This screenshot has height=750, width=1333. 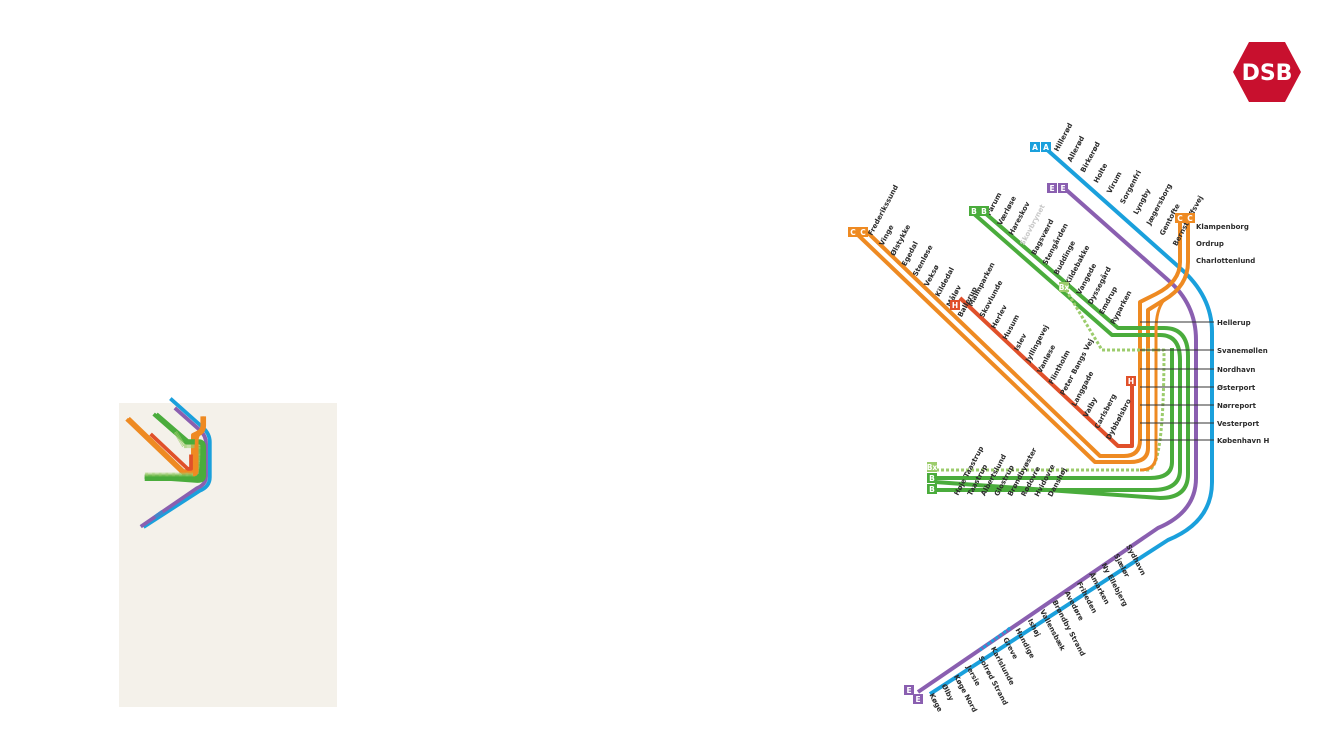 I want to click on station-h-10: Valby, so click(x=1090, y=407).